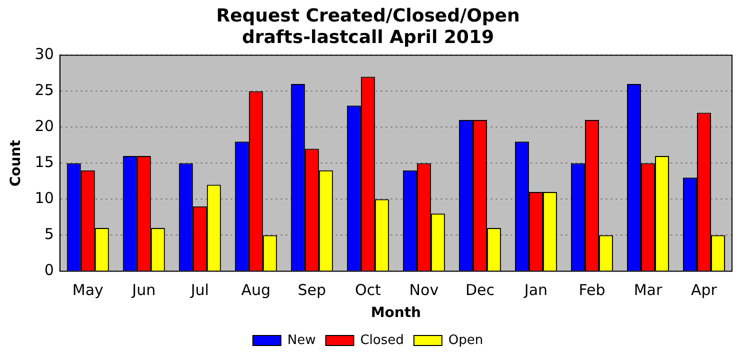 The image size is (742, 361). I want to click on y-tick-label: 10, so click(44, 198).